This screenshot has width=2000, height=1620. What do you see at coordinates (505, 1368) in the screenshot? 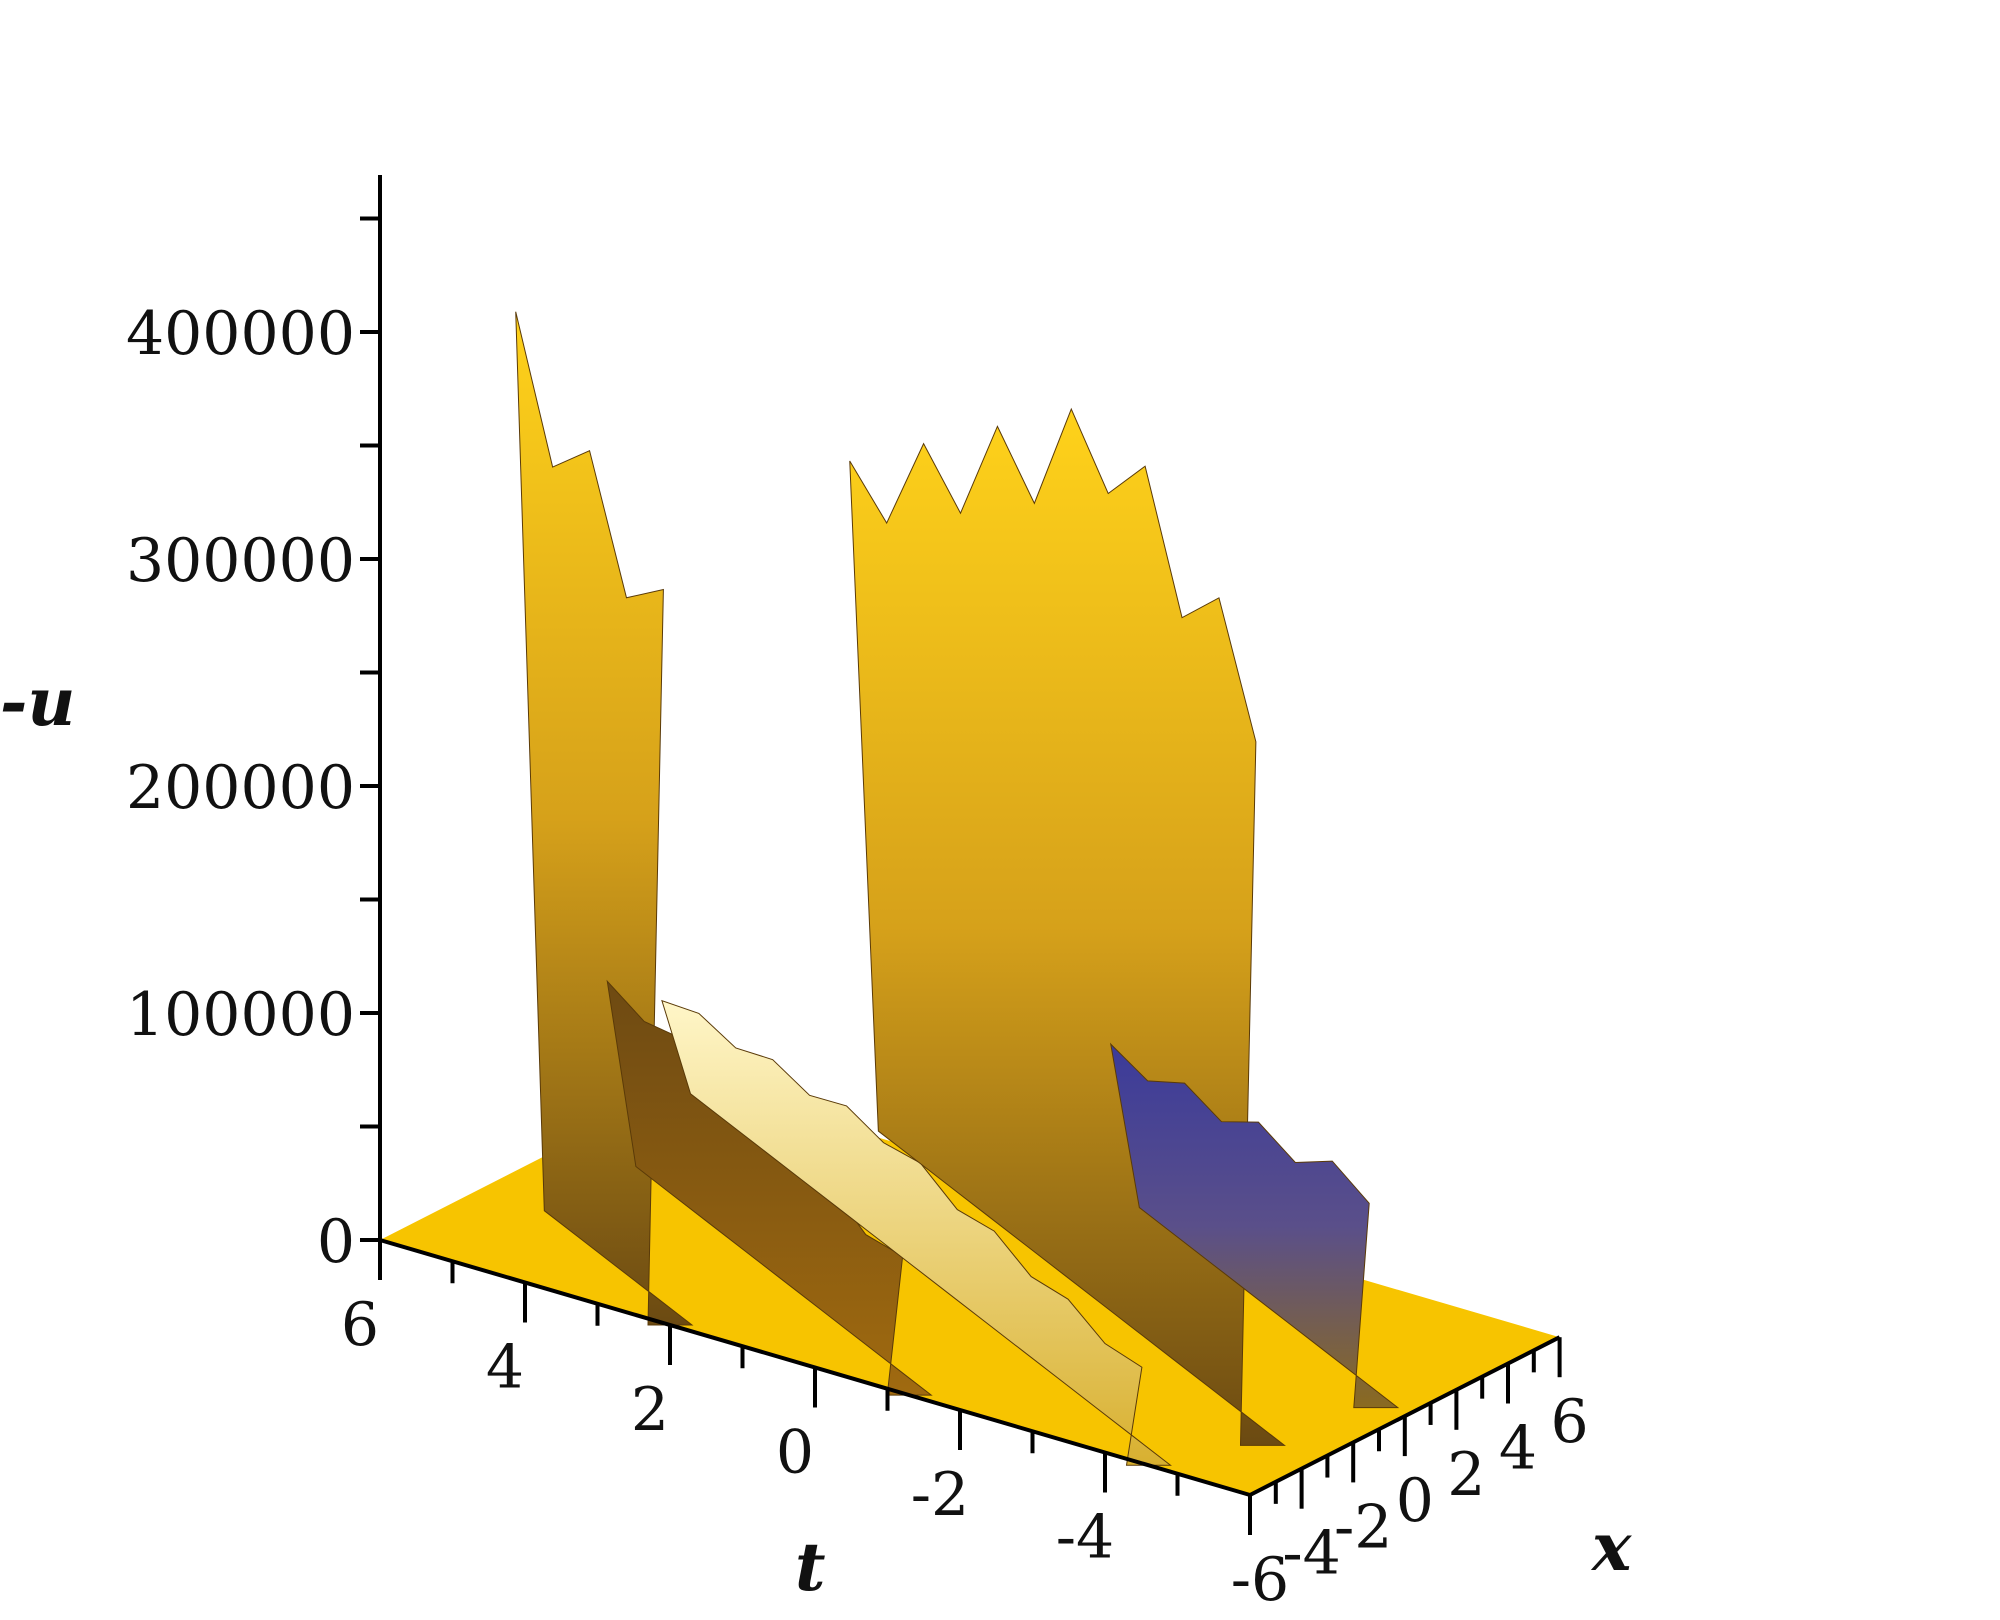
I see `t-tick-label-1: 4` at bounding box center [505, 1368].